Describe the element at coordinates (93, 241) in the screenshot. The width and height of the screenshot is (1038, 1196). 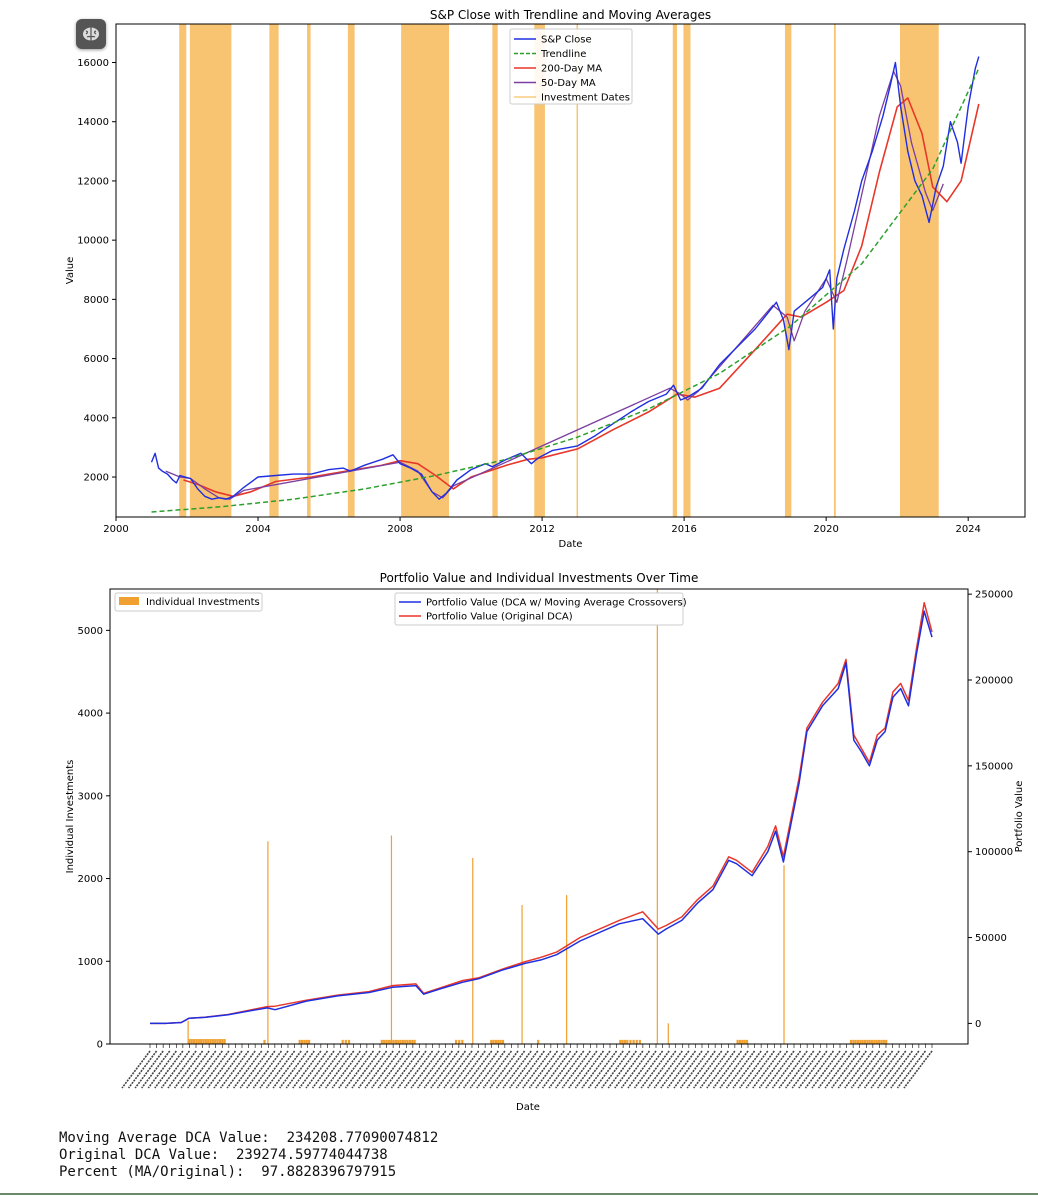
I see `y-tick-label: 10000` at that location.